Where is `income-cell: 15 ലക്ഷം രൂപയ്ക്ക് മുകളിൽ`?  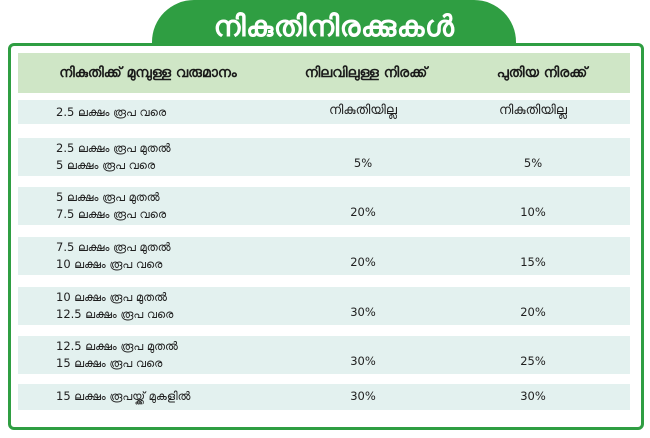 income-cell: 15 ലക്ഷം രൂപയ്ക്ക് മുകളിൽ is located at coordinates (123, 396).